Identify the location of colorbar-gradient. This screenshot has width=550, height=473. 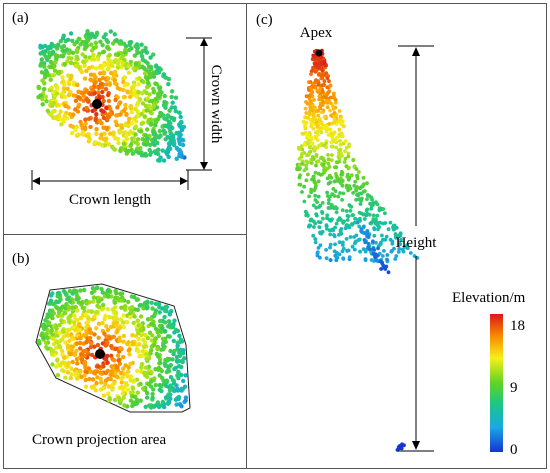
(496, 383).